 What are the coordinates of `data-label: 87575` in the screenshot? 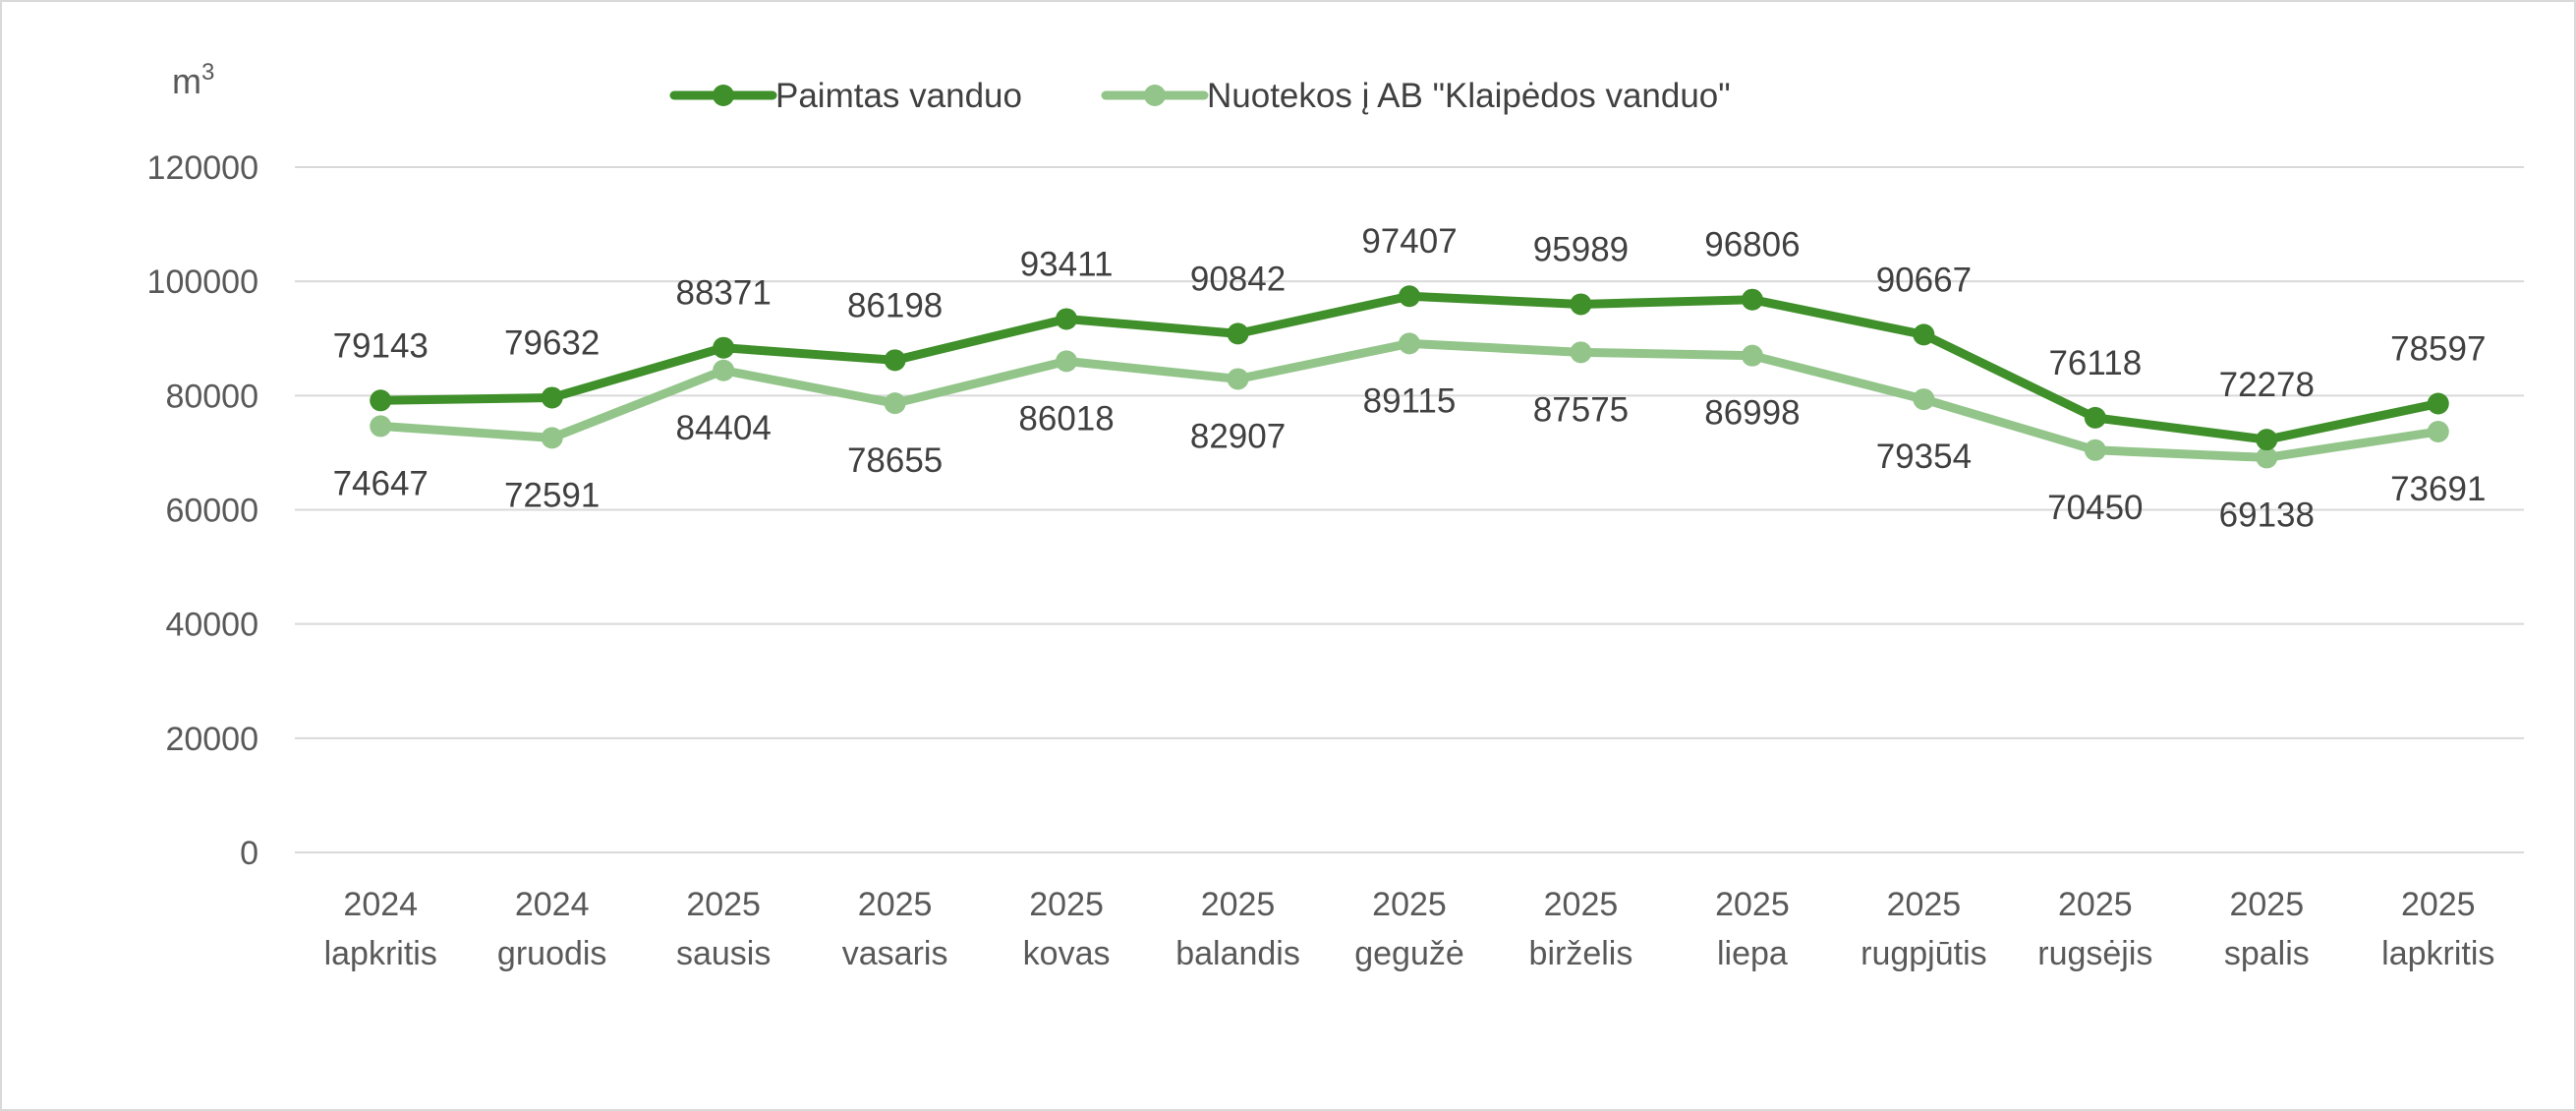 It's located at (1581, 409).